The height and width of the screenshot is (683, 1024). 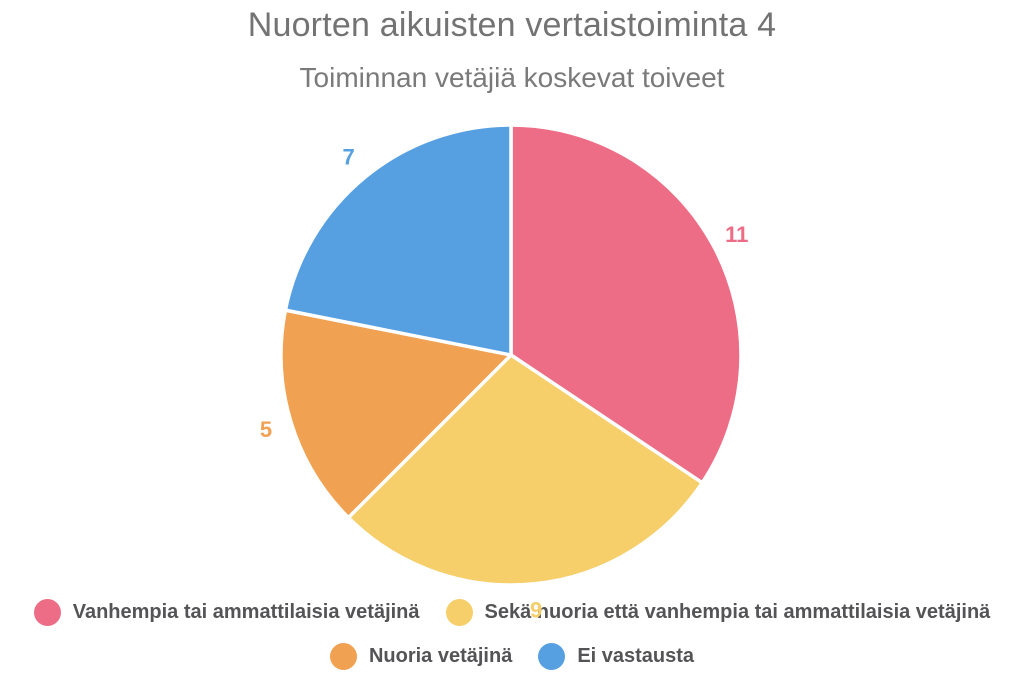 I want to click on legend-row-2: Nuoria vetäjinä Ei vastausta, so click(x=512, y=656).